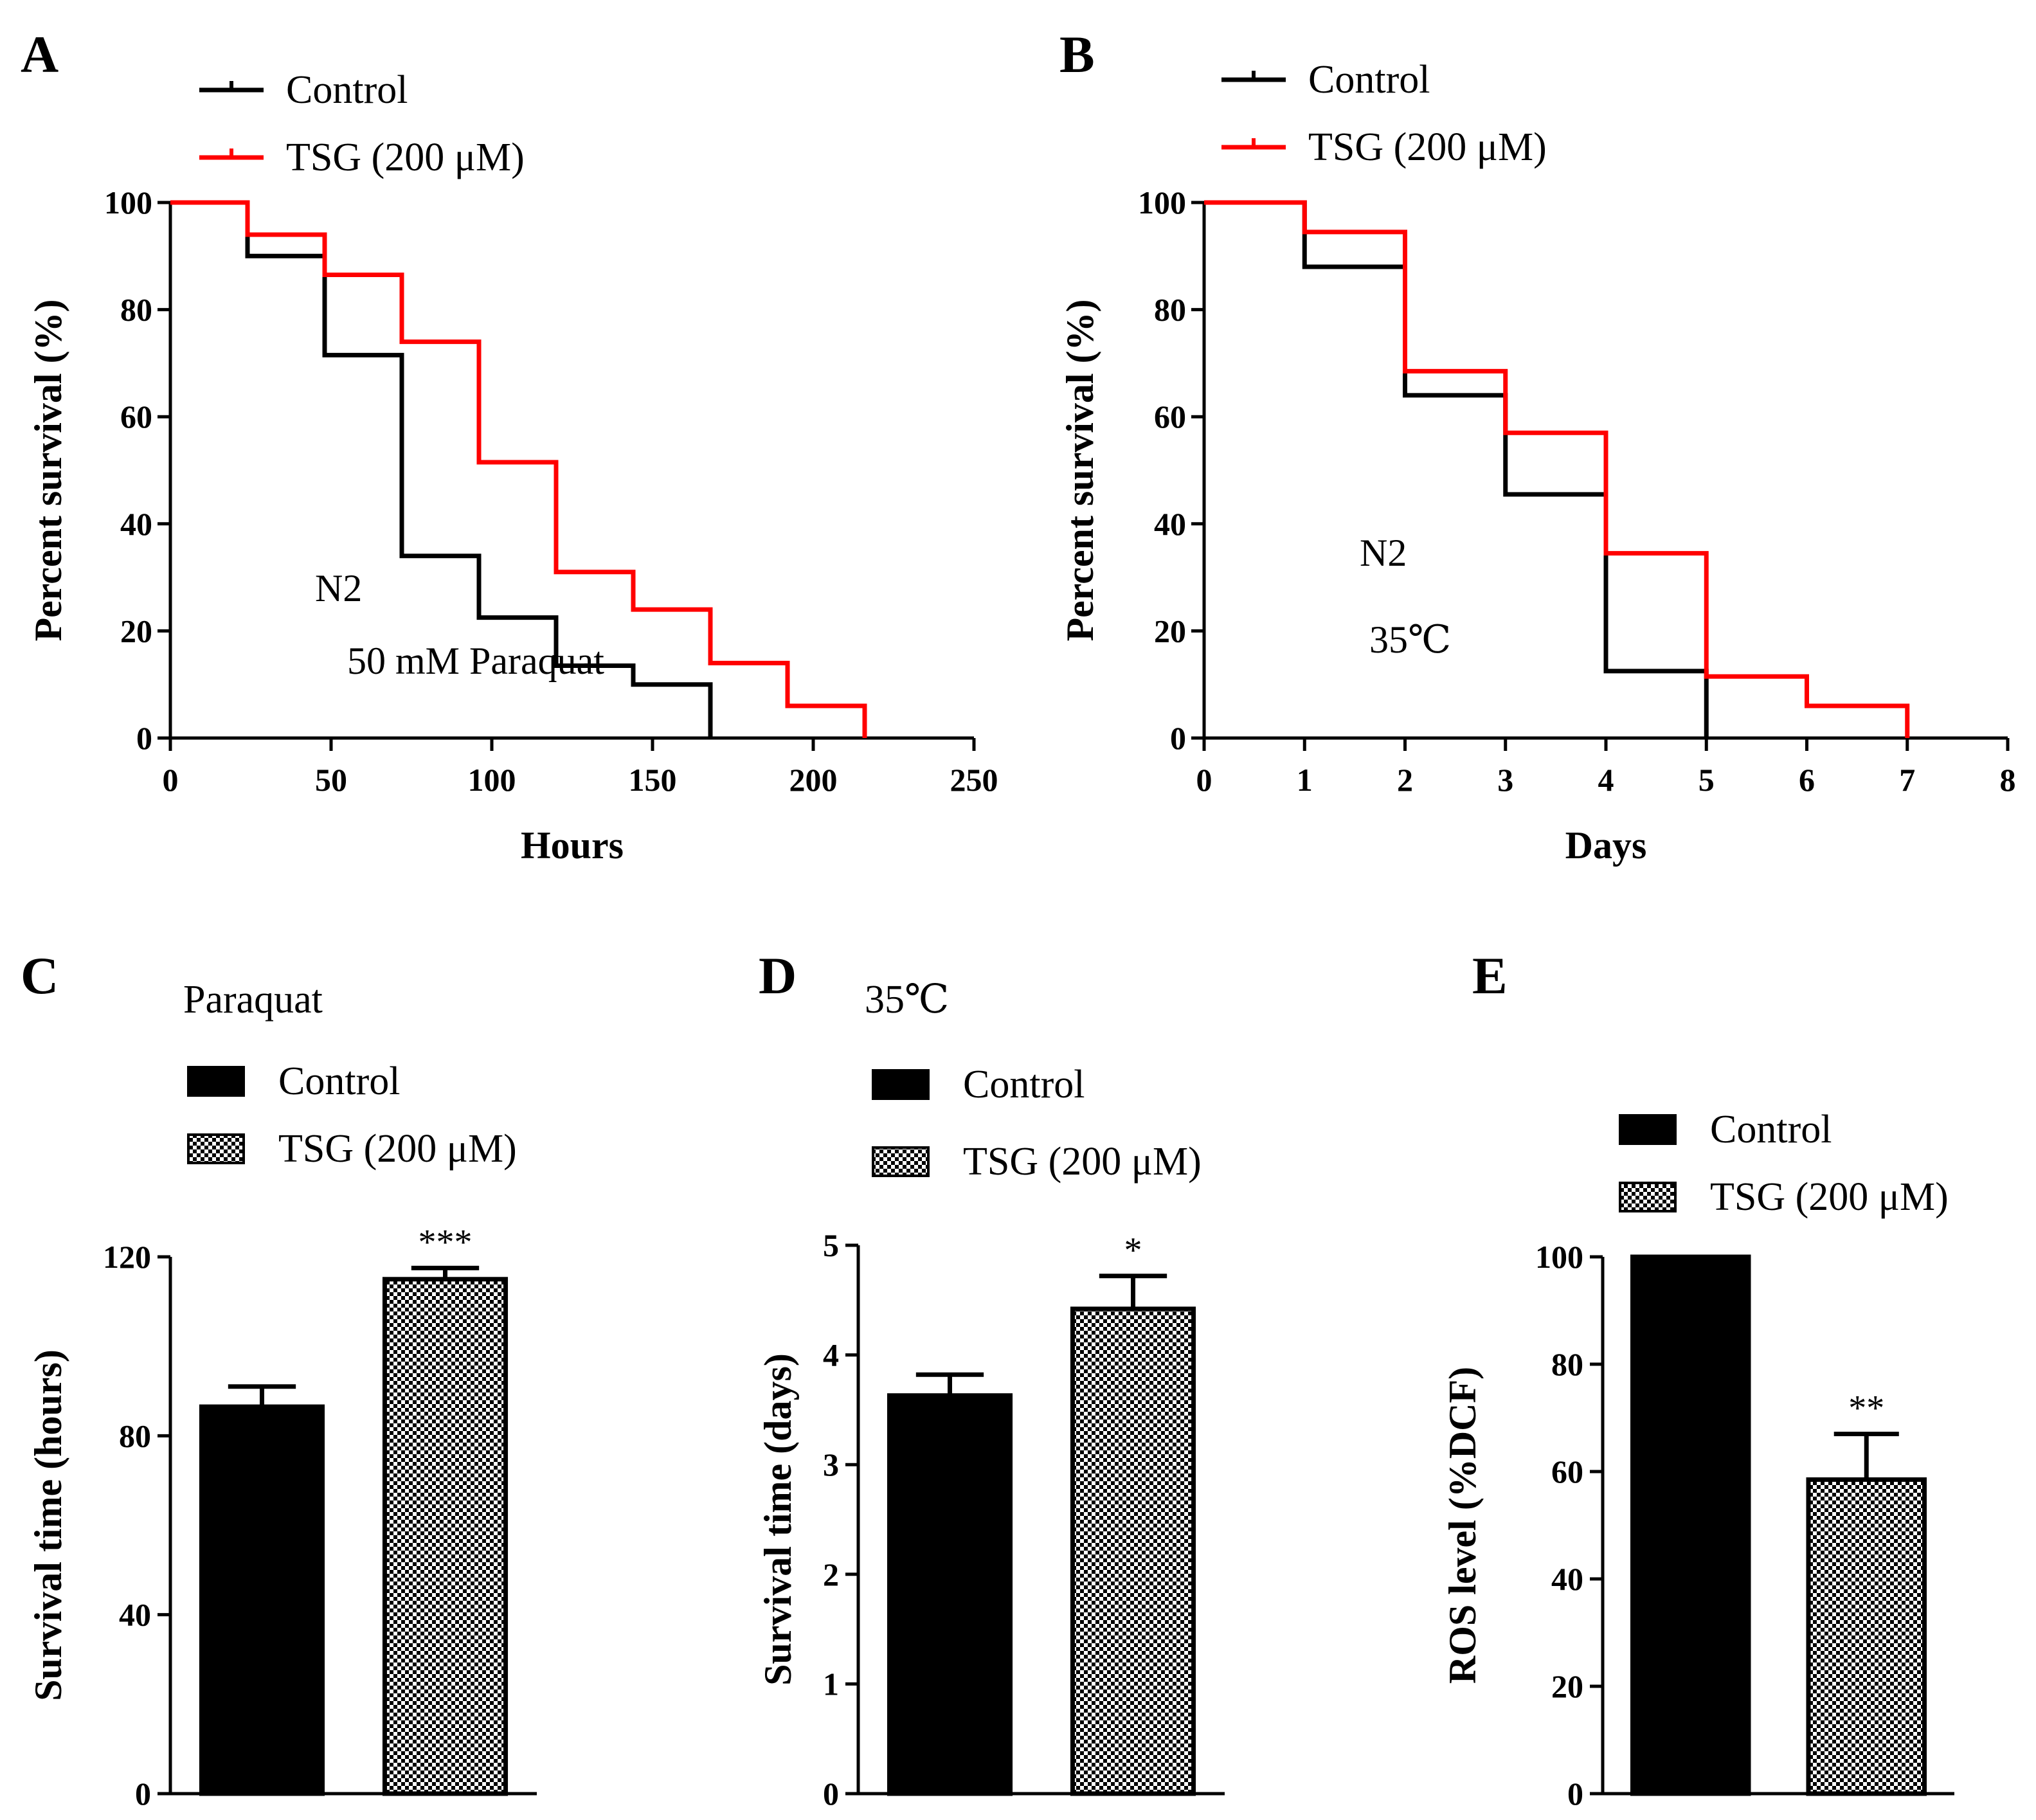 This screenshot has height=1820, width=2036. What do you see at coordinates (1405, 780) in the screenshot?
I see `x-tick-label: 2` at bounding box center [1405, 780].